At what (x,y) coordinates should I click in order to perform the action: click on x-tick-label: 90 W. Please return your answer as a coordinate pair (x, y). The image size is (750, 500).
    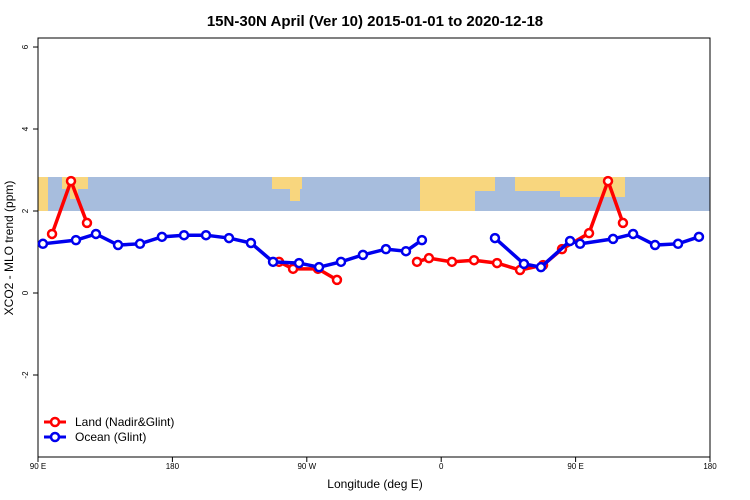
    Looking at the image, I should click on (306, 466).